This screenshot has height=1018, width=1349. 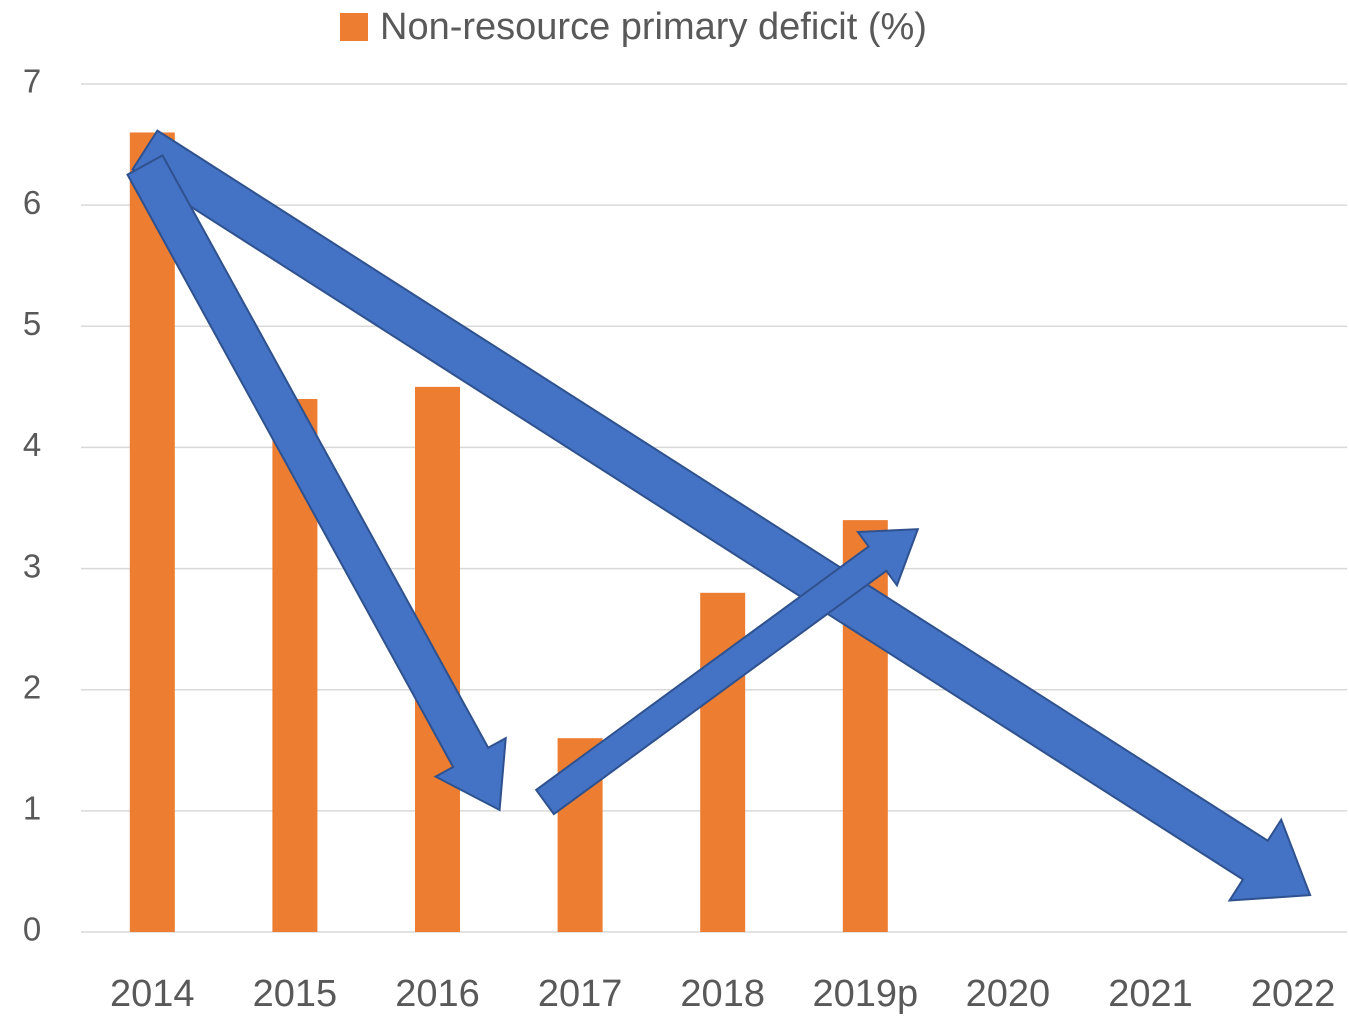 I want to click on y-tick-label: 3, so click(x=32, y=565).